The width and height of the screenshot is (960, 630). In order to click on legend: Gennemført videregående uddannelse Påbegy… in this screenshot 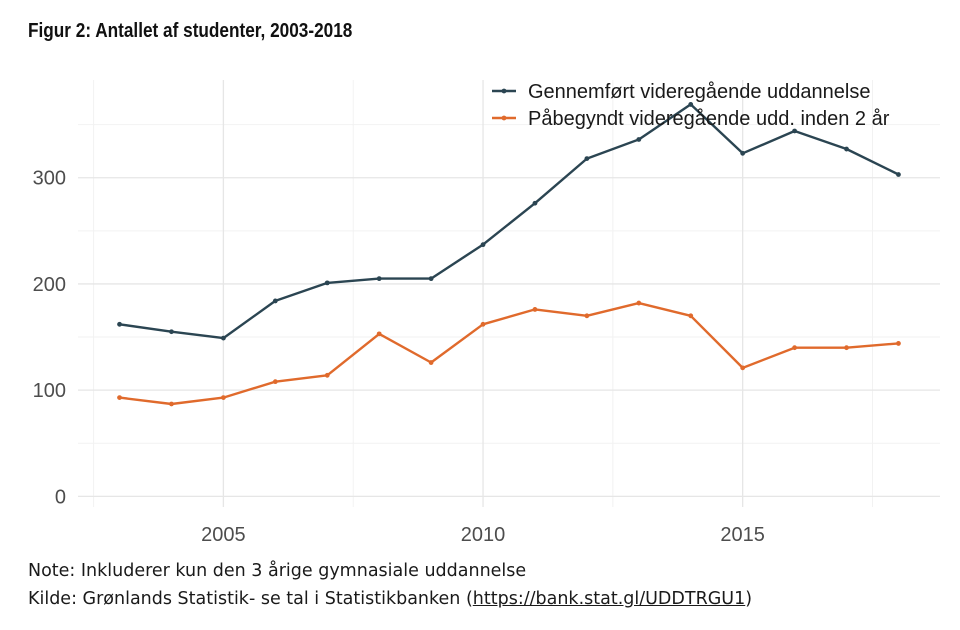, I will do `click(691, 105)`.